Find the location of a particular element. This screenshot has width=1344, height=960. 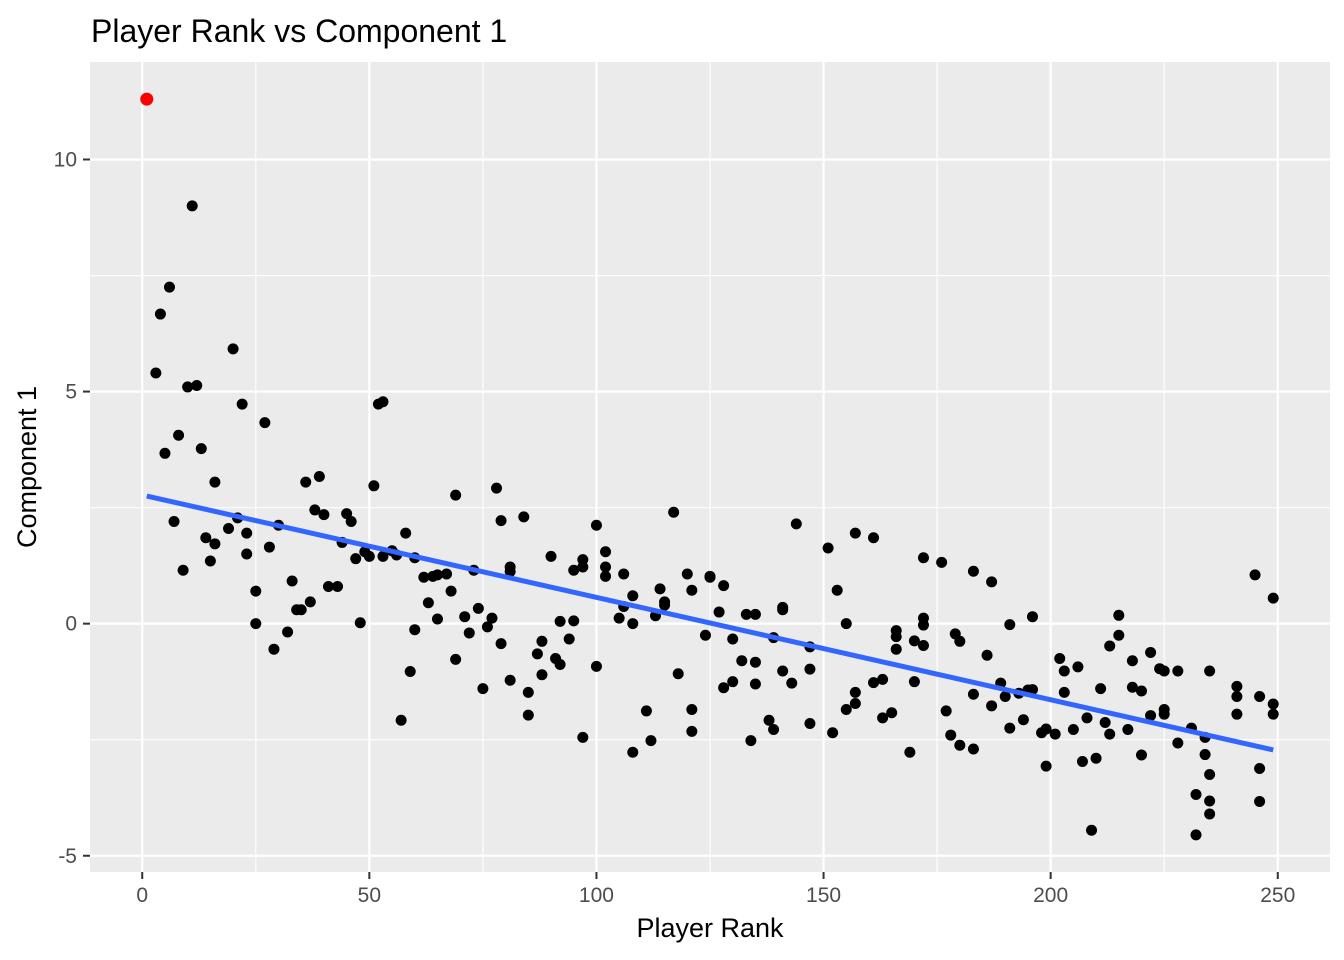

x-tick-label: 200 is located at coordinates (1050, 895).